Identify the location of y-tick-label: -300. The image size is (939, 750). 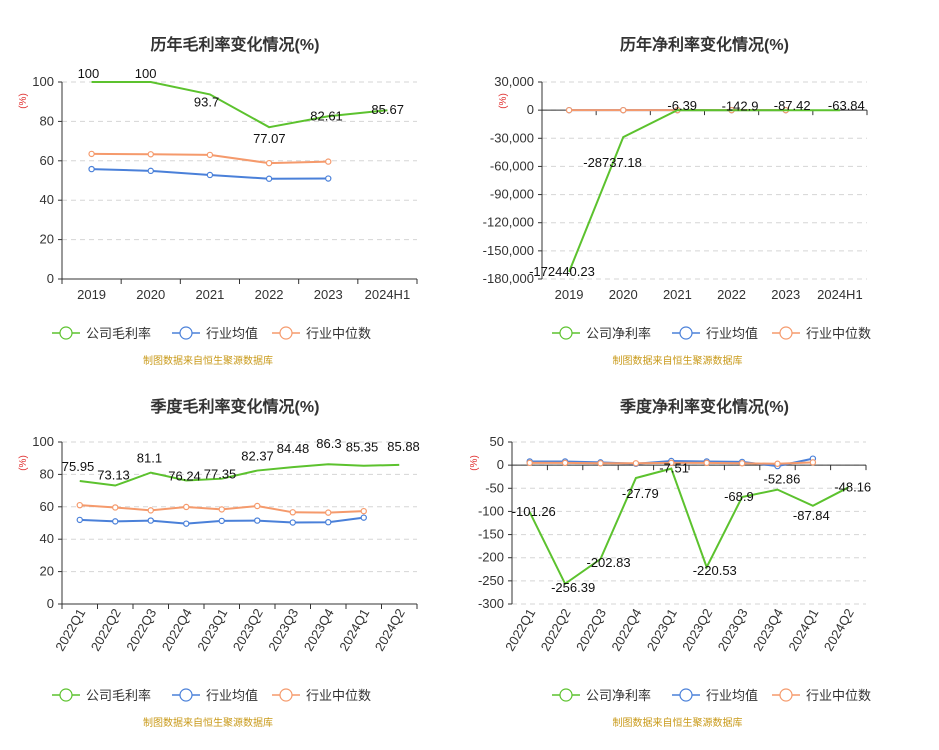
(491, 603).